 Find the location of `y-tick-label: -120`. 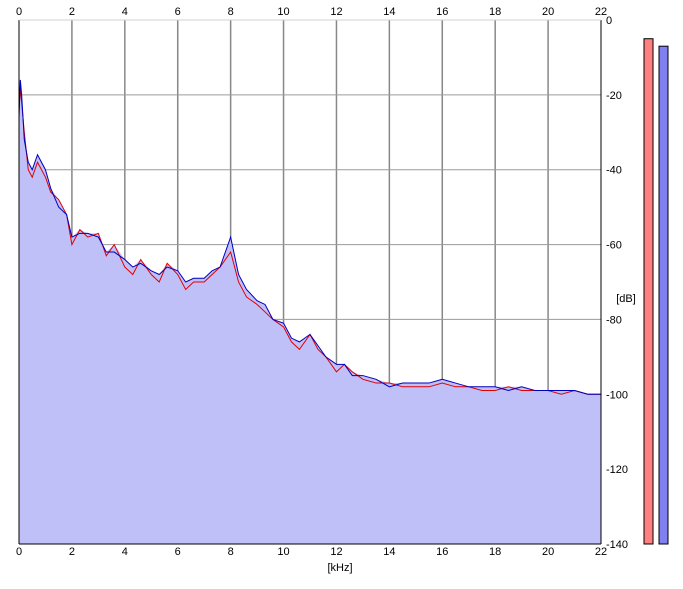

y-tick-label: -120 is located at coordinates (617, 470).